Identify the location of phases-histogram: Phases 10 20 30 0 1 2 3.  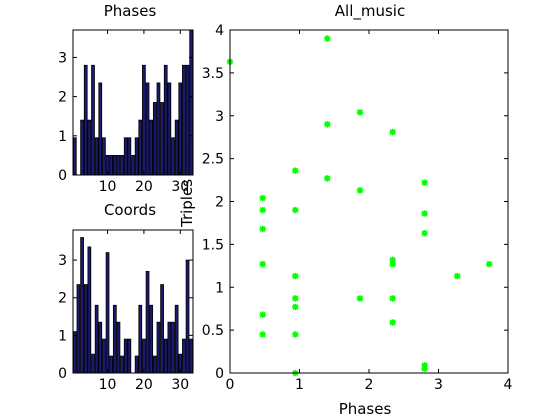
(126, 98).